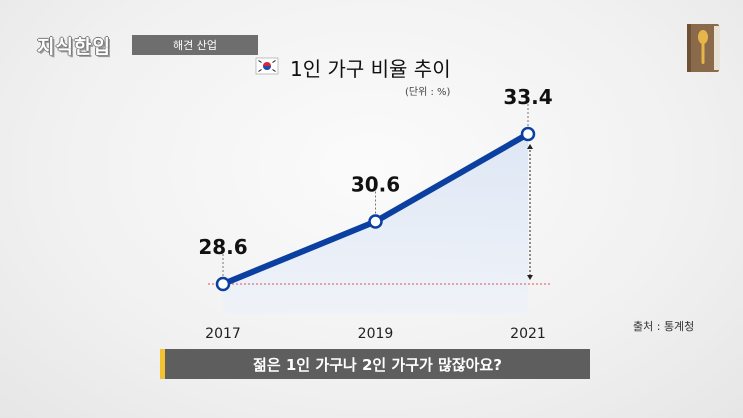 This screenshot has height=418, width=743. Describe the element at coordinates (703, 48) in the screenshot. I see `book-spoon-icon` at that location.